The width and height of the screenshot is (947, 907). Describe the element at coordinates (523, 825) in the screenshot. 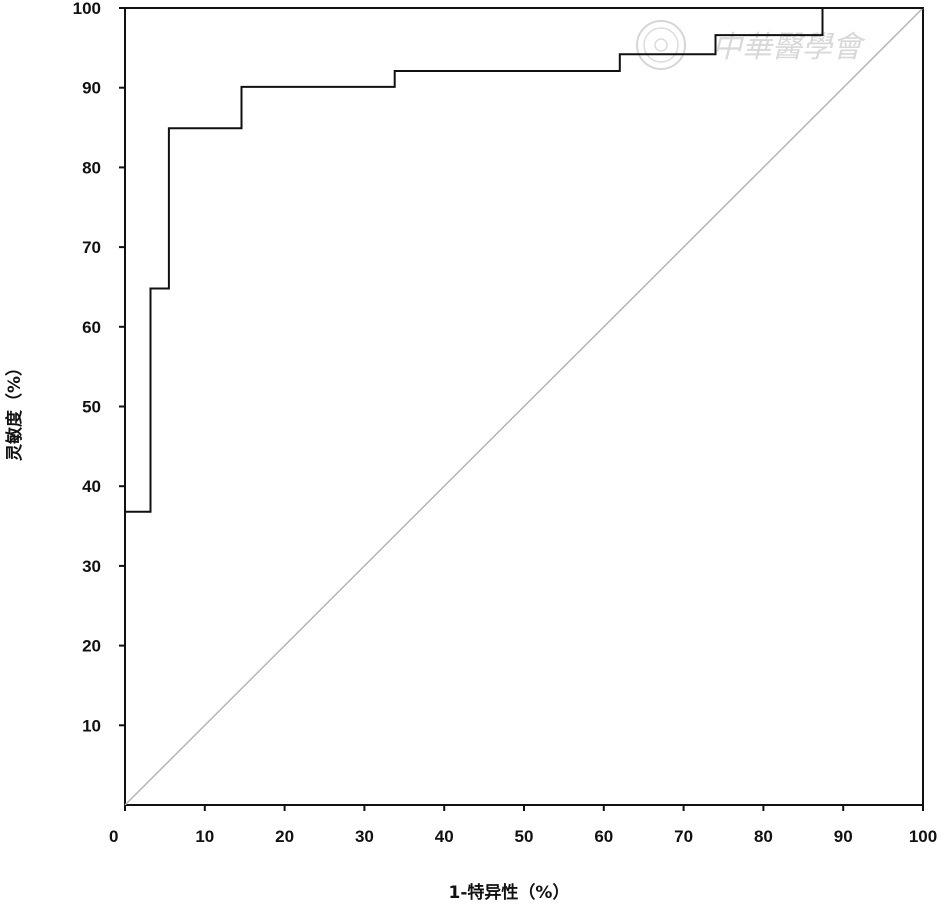

I see `x-axis-ticks: 0 10 20 30 40 50 60 70 80 90 100` at that location.